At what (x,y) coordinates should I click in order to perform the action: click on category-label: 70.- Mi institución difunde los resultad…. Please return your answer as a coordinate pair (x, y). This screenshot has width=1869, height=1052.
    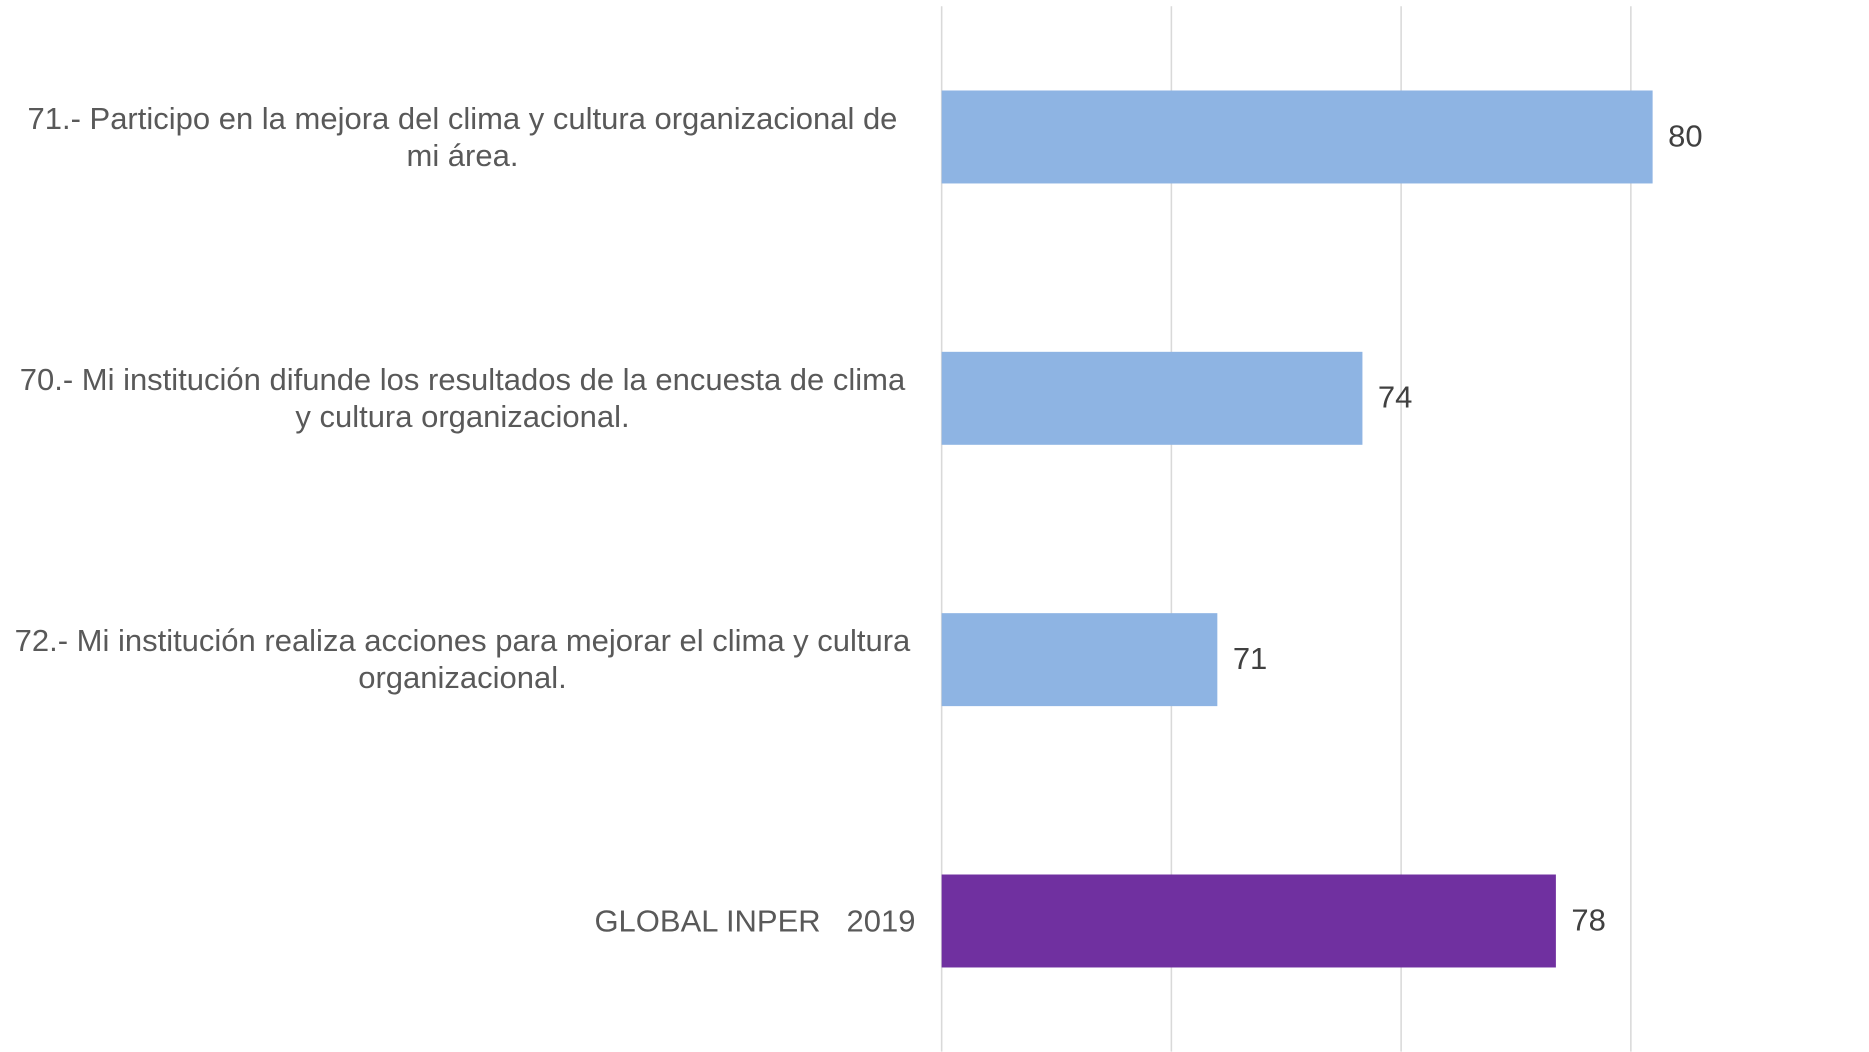
    Looking at the image, I should click on (466, 398).